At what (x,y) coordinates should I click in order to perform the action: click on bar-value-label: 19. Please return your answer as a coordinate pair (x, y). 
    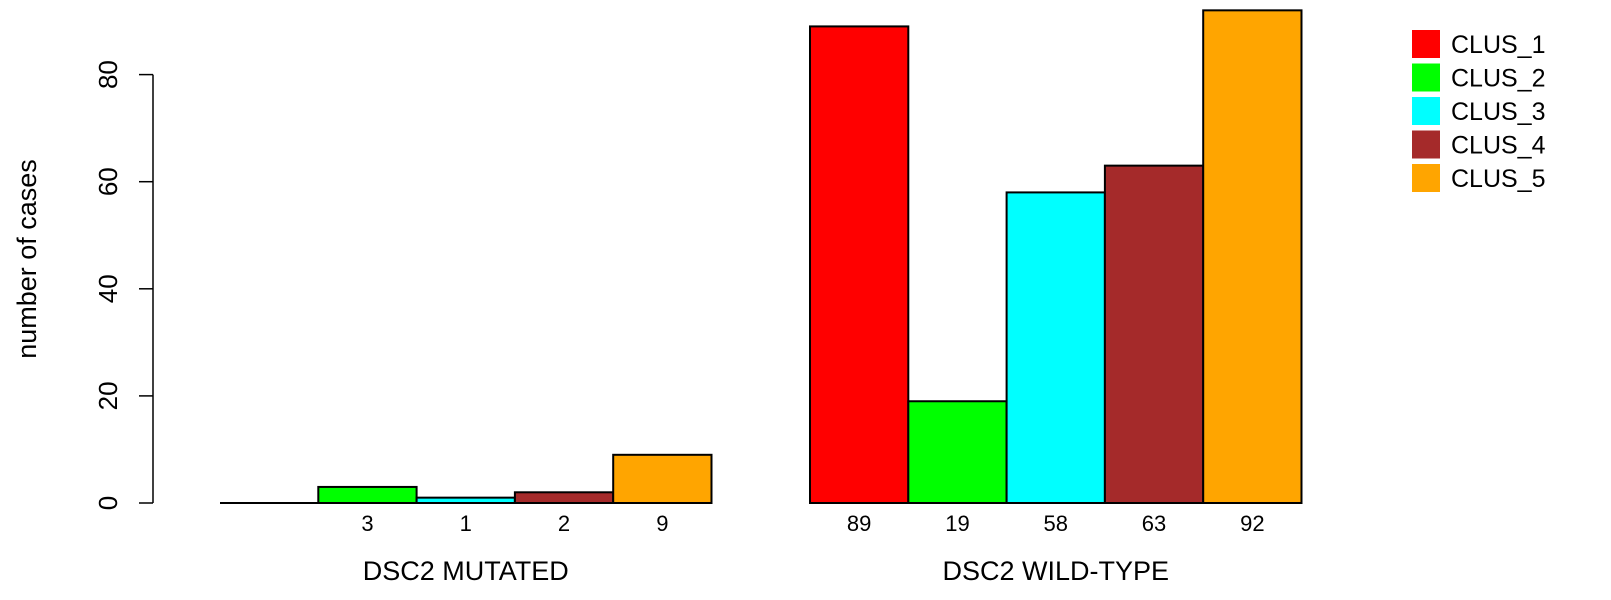
    Looking at the image, I should click on (957, 523).